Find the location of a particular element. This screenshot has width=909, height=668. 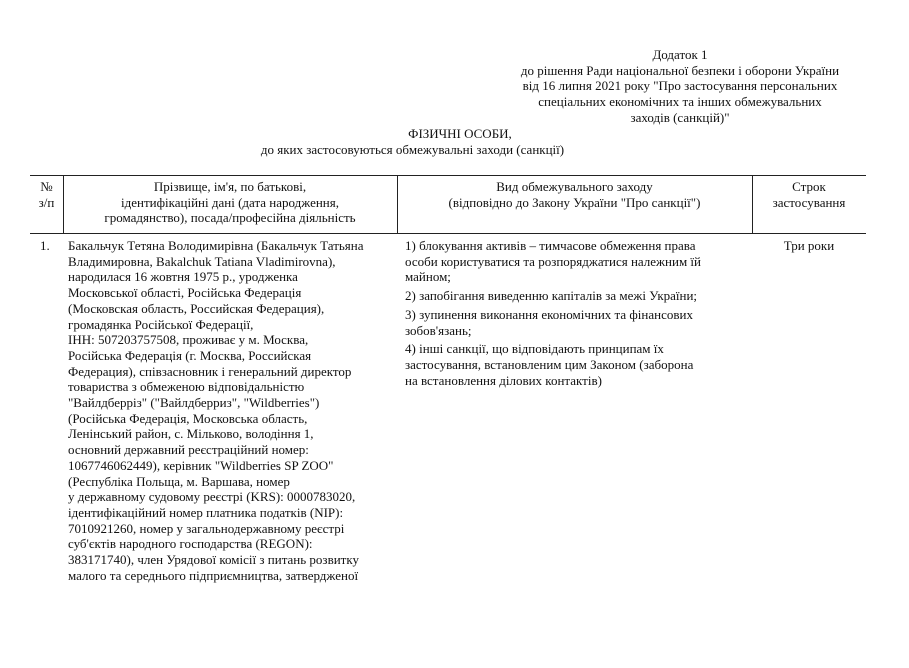

header-line: № is located at coordinates (46, 186).